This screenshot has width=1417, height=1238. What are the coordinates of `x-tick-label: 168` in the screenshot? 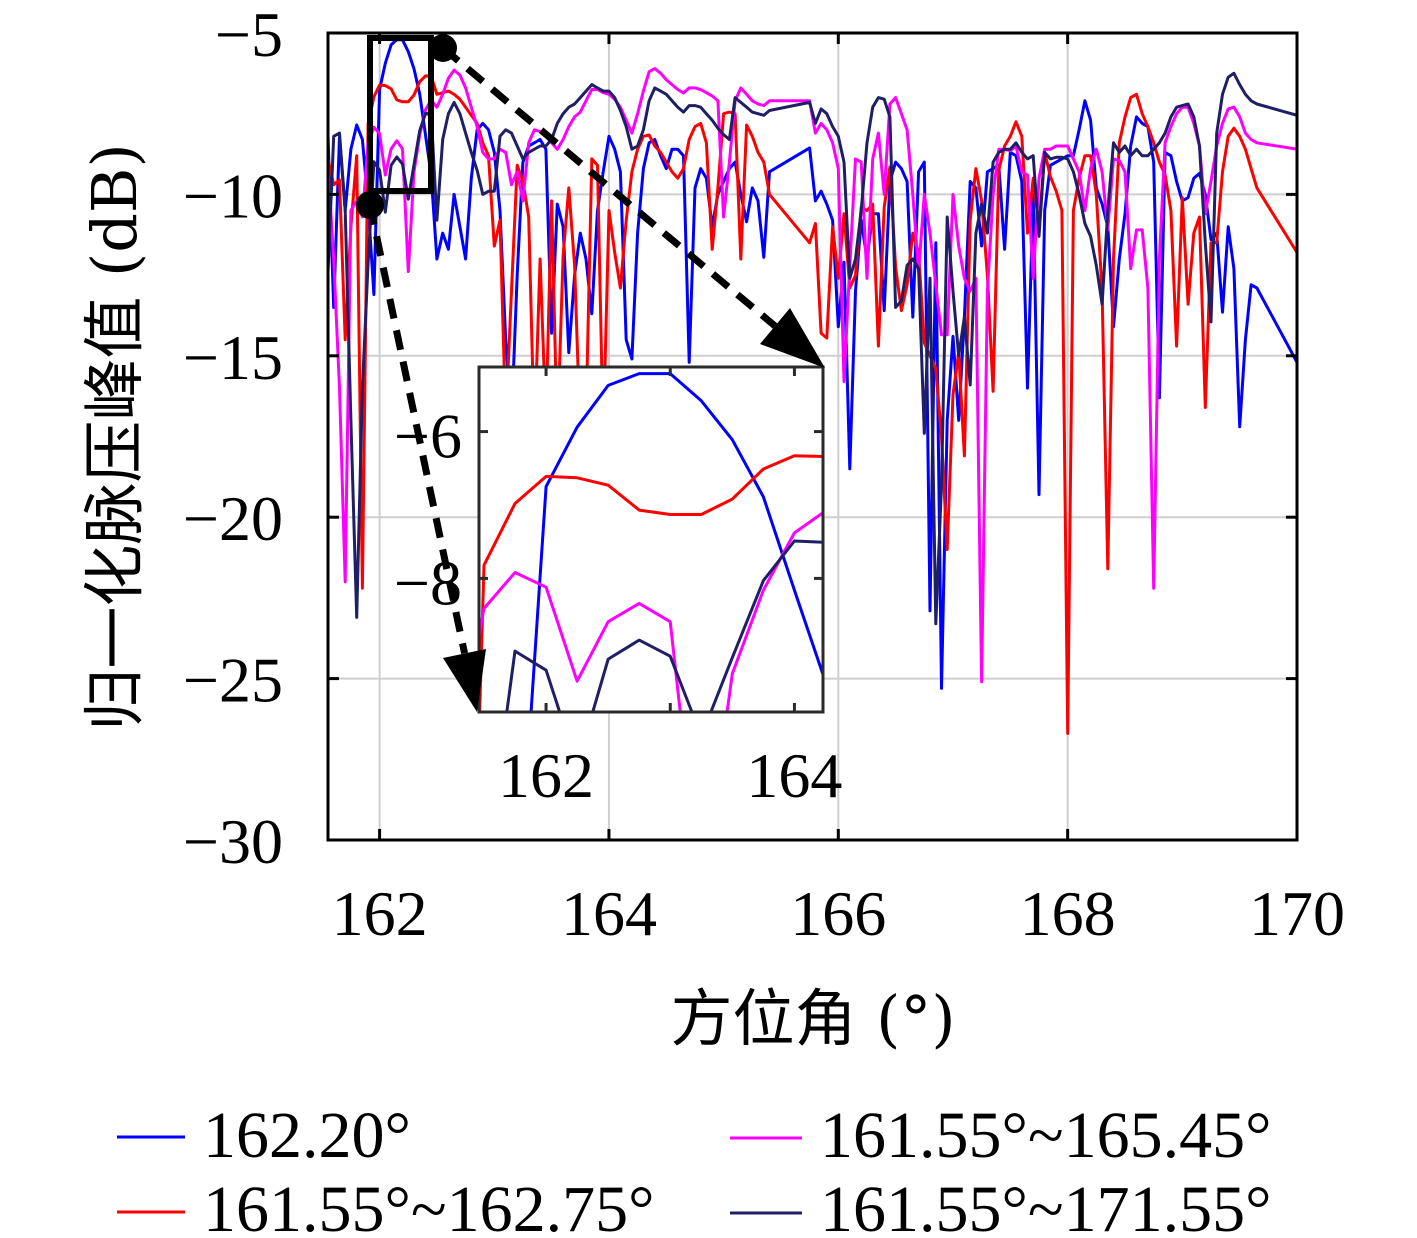 It's located at (1068, 913).